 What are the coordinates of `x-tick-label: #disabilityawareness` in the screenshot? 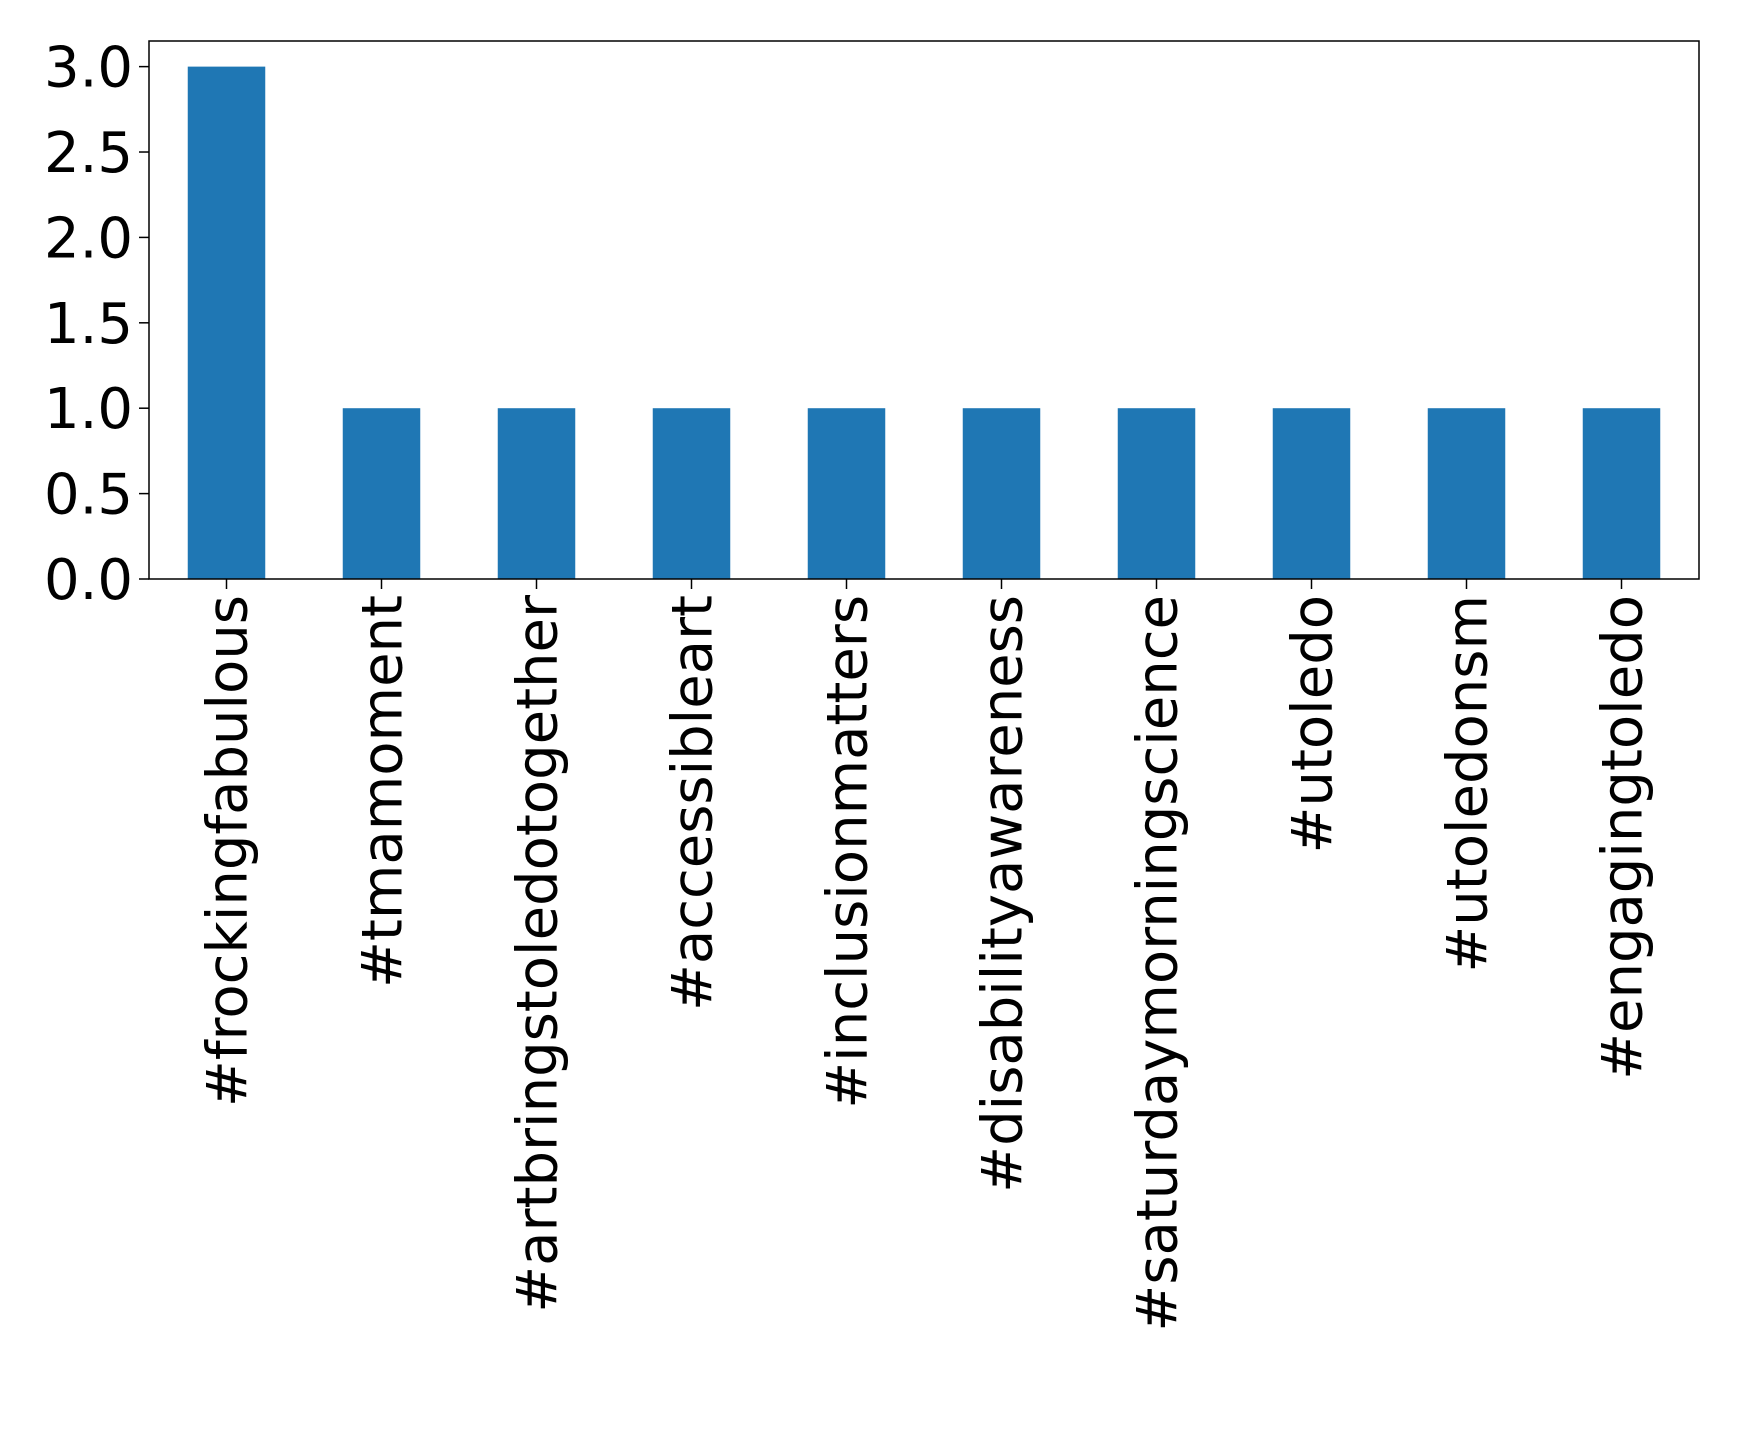 It's located at (1003, 894).